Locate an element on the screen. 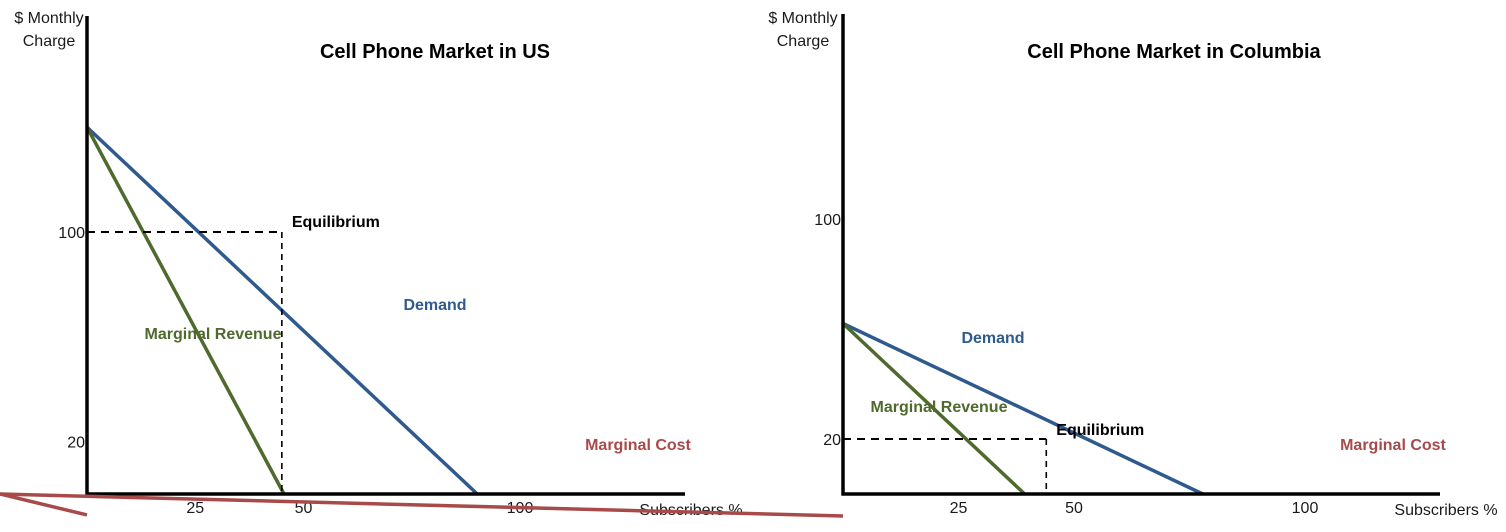 The image size is (1506, 532). chart-1-demand-label: Demand is located at coordinates (434, 305).